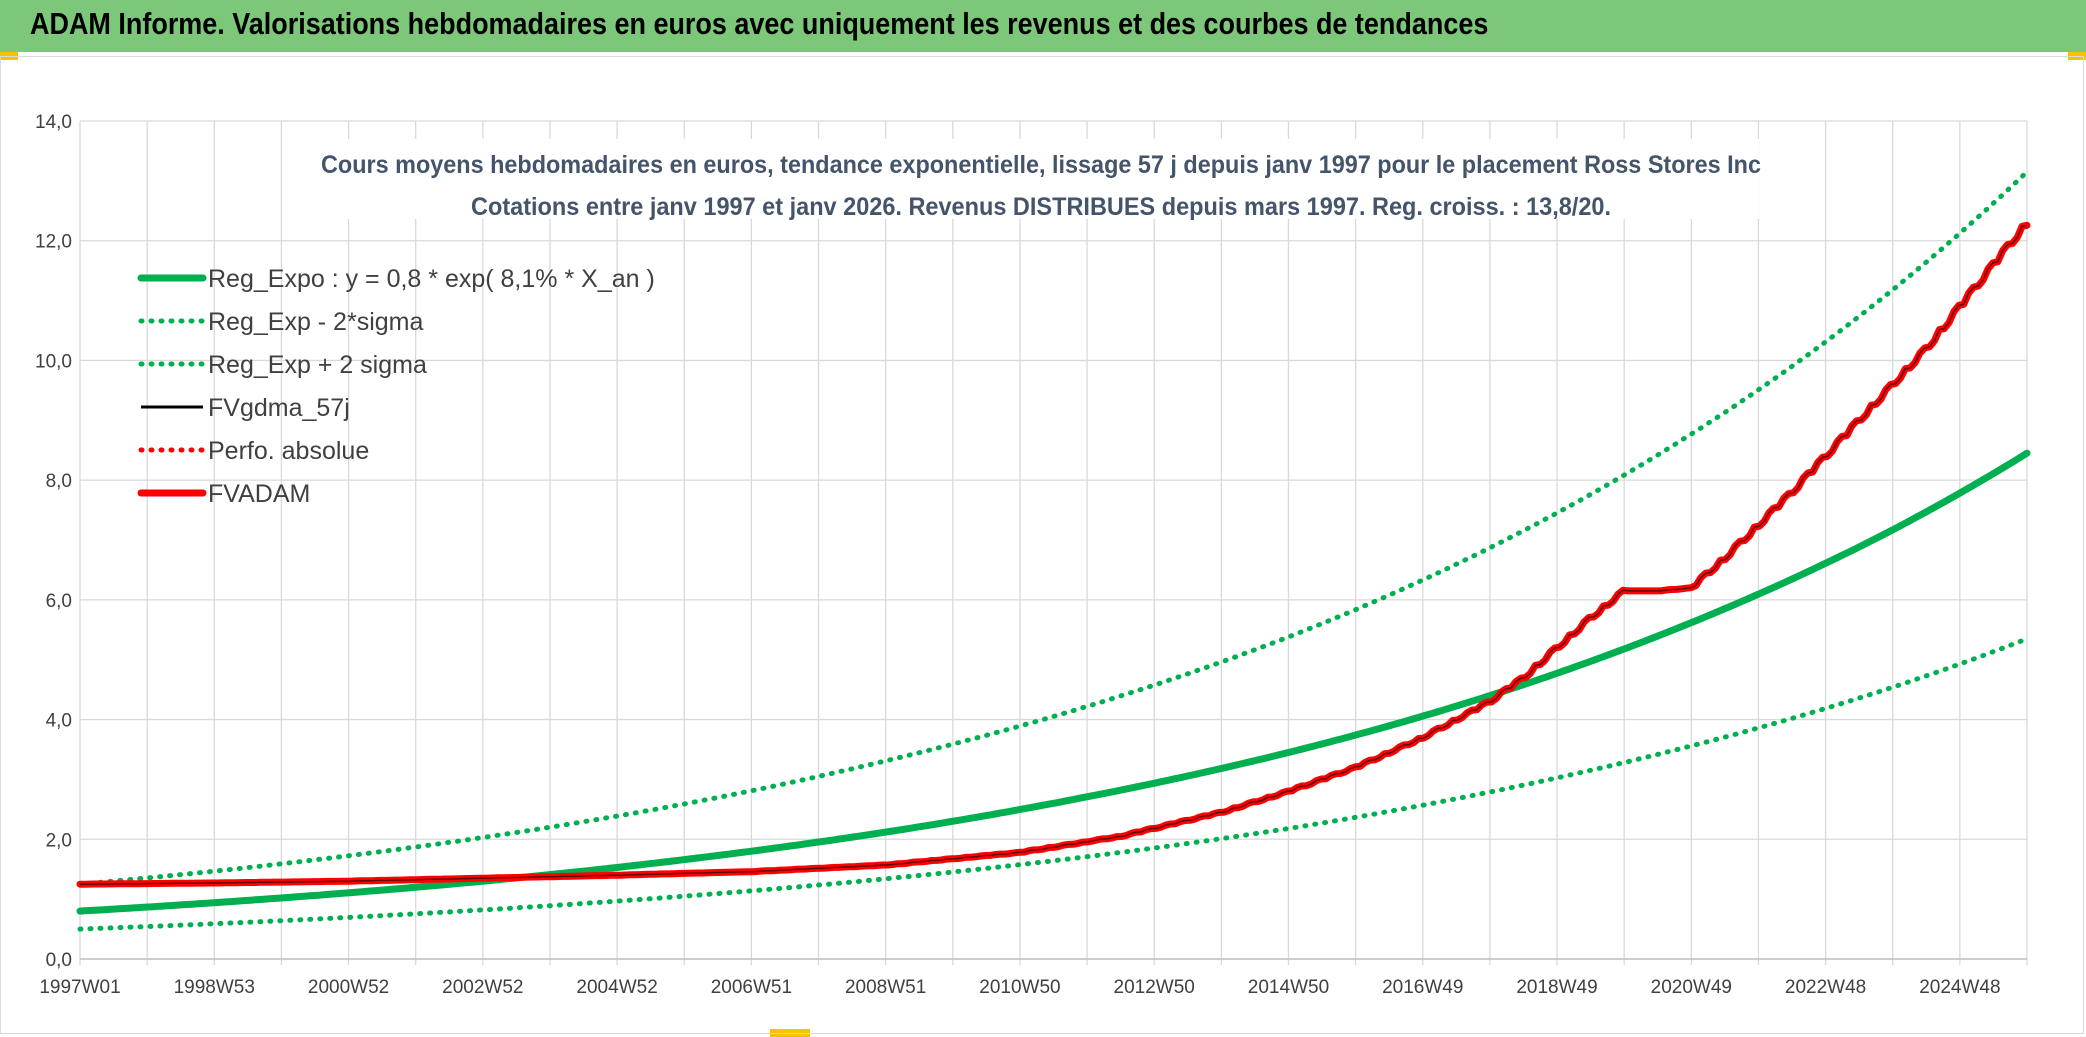 This screenshot has height=1037, width=2086. Describe the element at coordinates (751, 987) in the screenshot. I see `x-tick-label: 2006W51` at that location.